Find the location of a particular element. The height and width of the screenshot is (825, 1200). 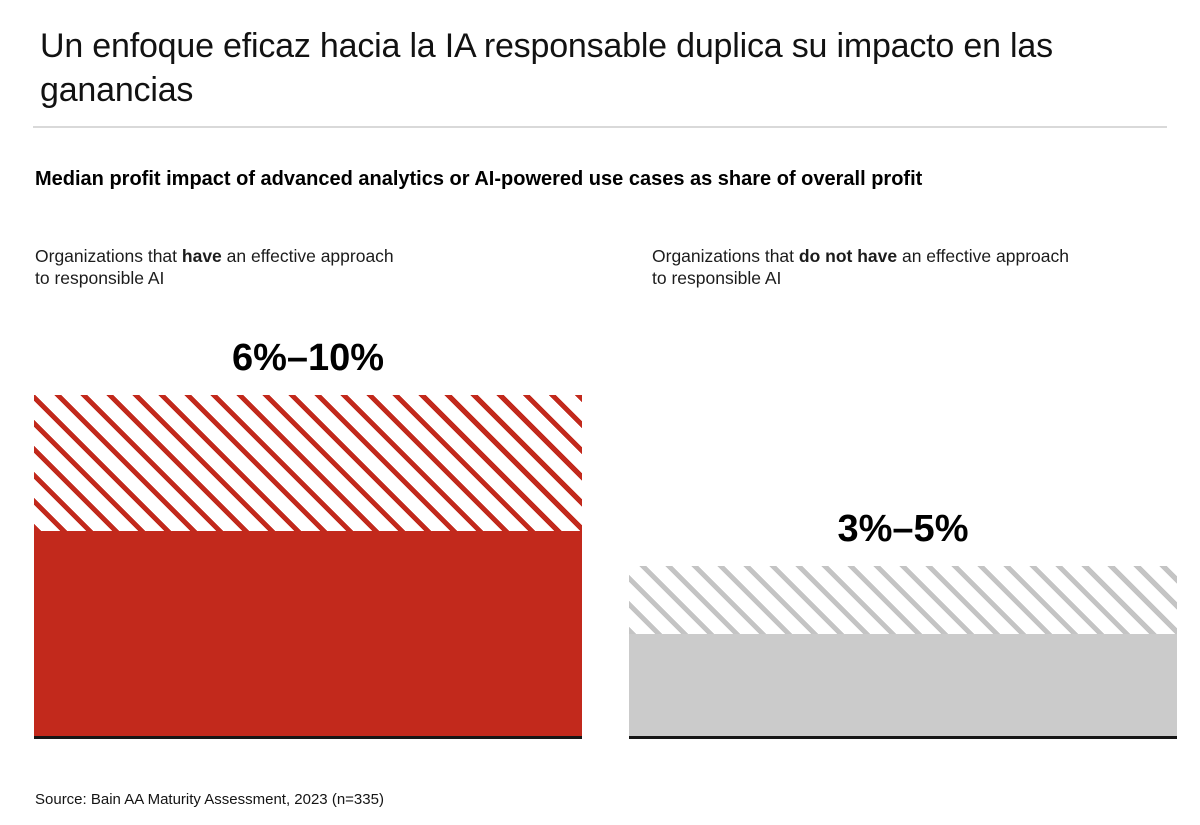

category-label-do-not-have-line2: to responsible AI is located at coordinates (717, 278).